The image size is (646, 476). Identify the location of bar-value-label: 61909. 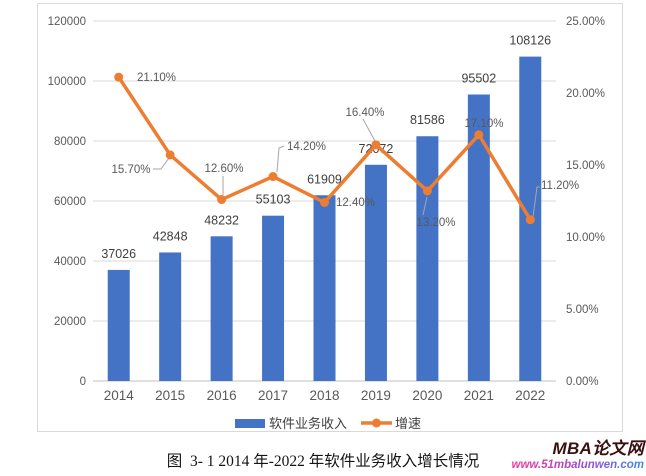
(324, 179).